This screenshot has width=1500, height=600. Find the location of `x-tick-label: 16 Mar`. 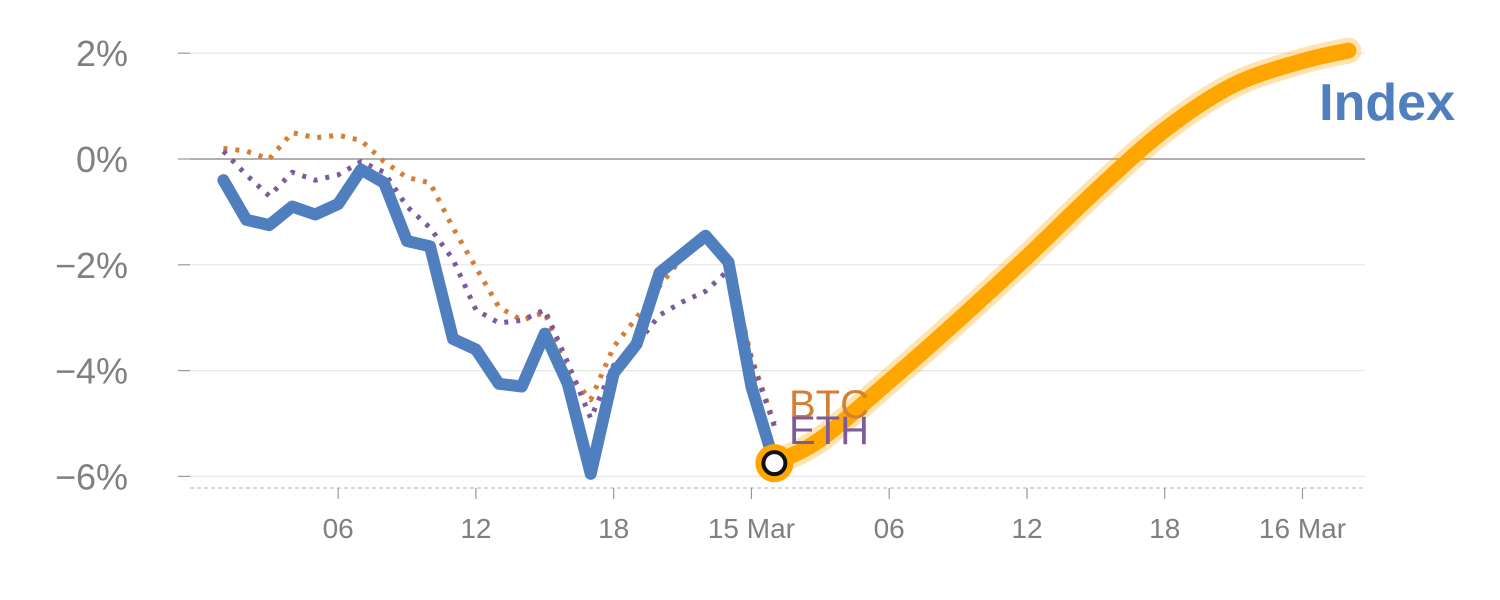

x-tick-label: 16 Mar is located at coordinates (1302, 528).